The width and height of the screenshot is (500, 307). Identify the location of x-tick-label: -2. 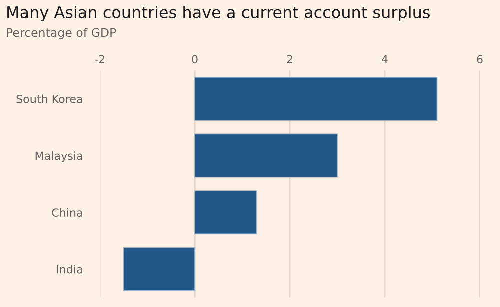
(99, 59).